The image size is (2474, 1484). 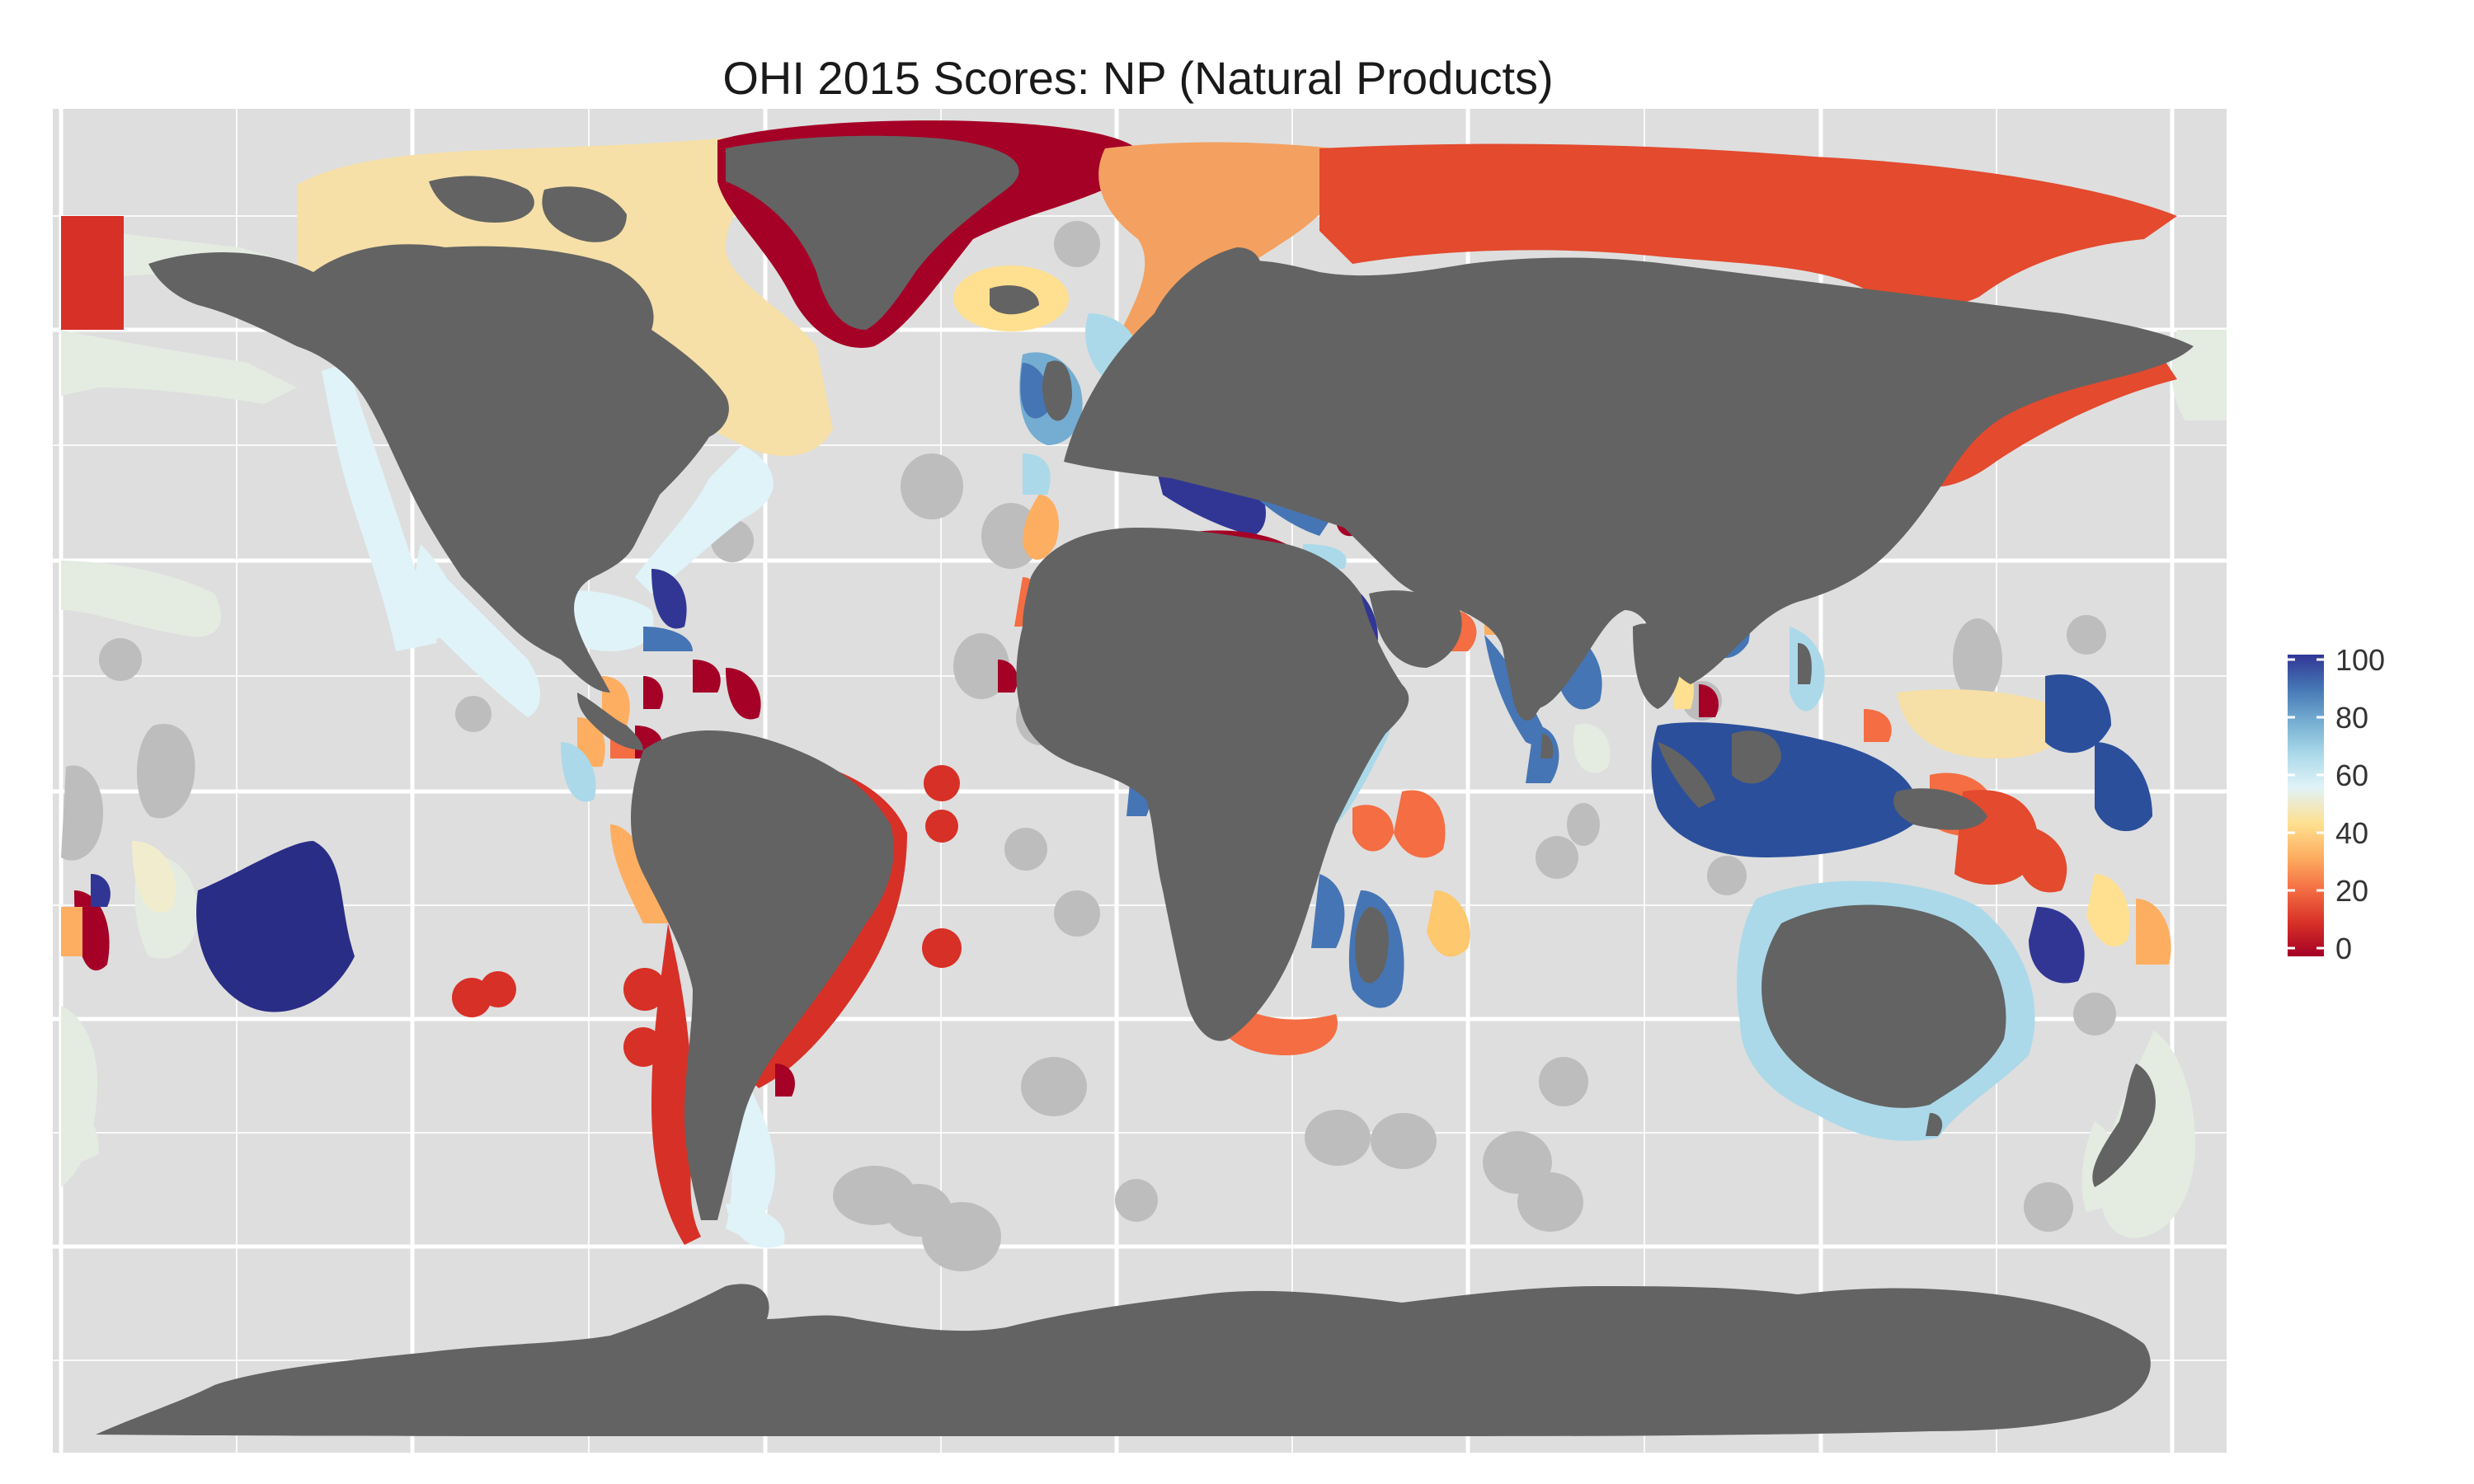 I want to click on land-new-guinea, so click(x=1940, y=809).